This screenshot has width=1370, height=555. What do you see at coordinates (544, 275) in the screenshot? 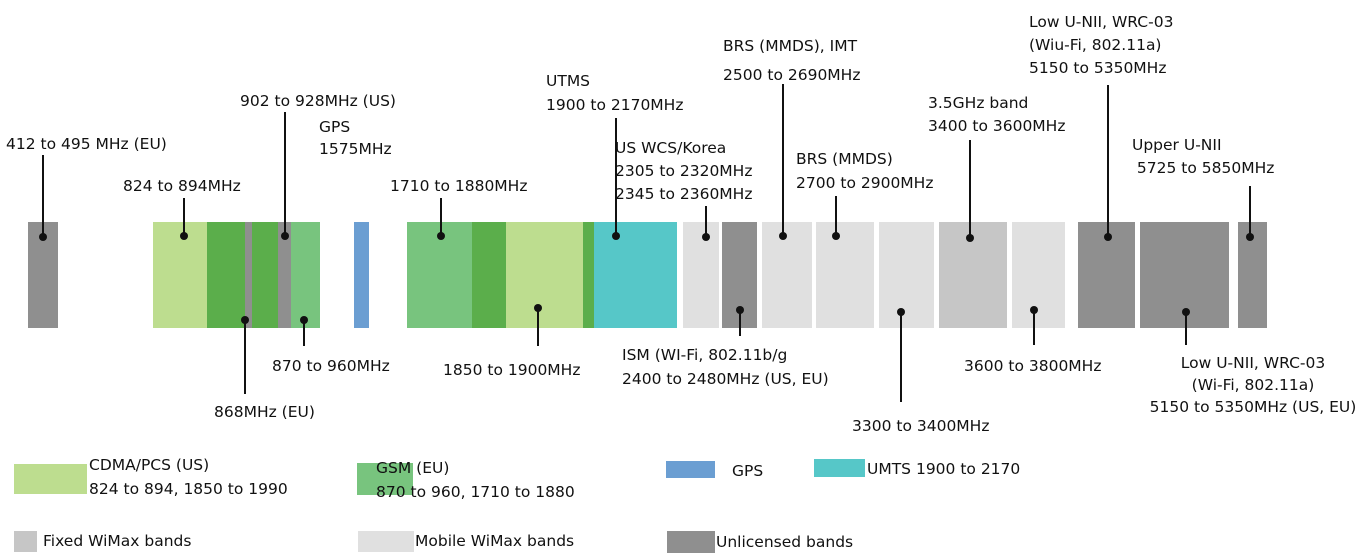
I see `band-cdma-1850-1990` at bounding box center [544, 275].